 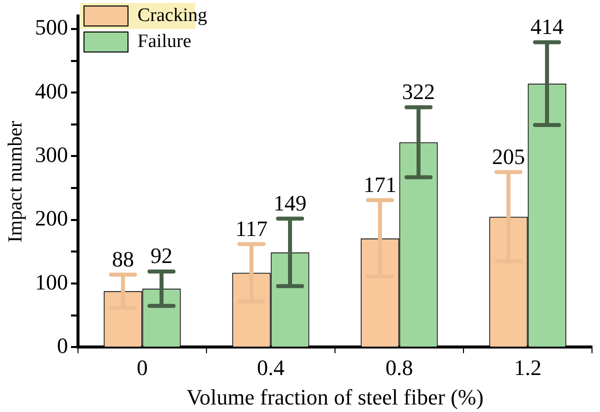 I want to click on data-label: 92, so click(x=161, y=255).